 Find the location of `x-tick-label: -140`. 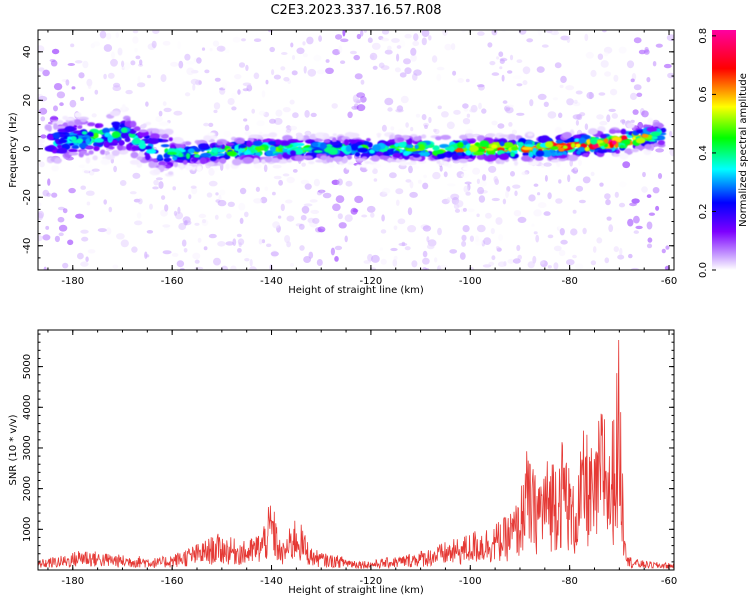

x-tick-label: -140 is located at coordinates (271, 281).